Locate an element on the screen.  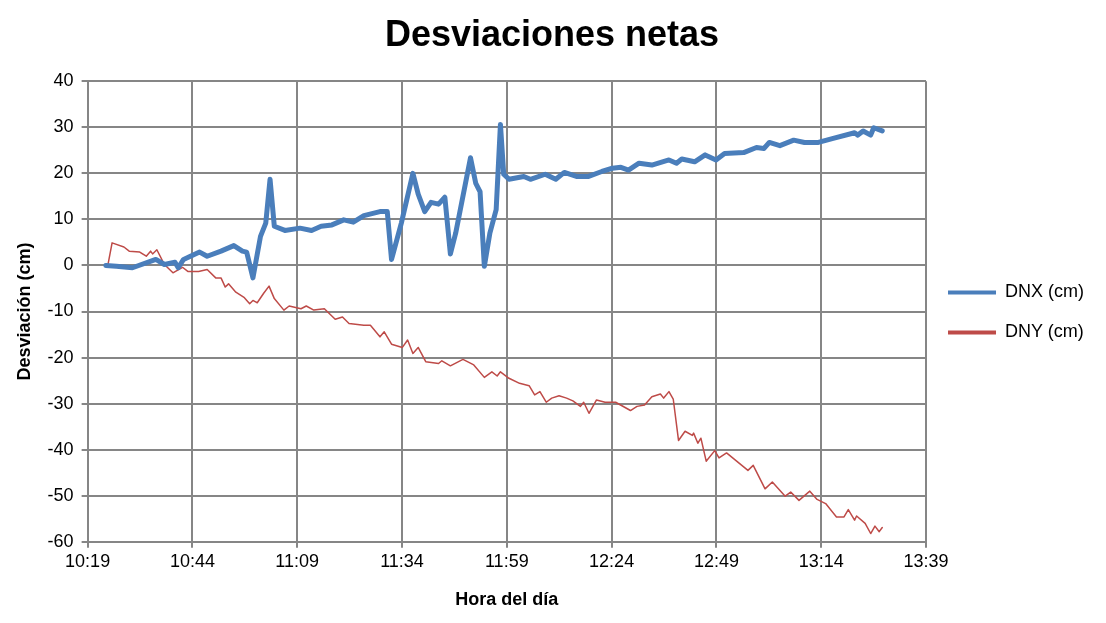
x-tick-label: 13:39 is located at coordinates (926, 560).